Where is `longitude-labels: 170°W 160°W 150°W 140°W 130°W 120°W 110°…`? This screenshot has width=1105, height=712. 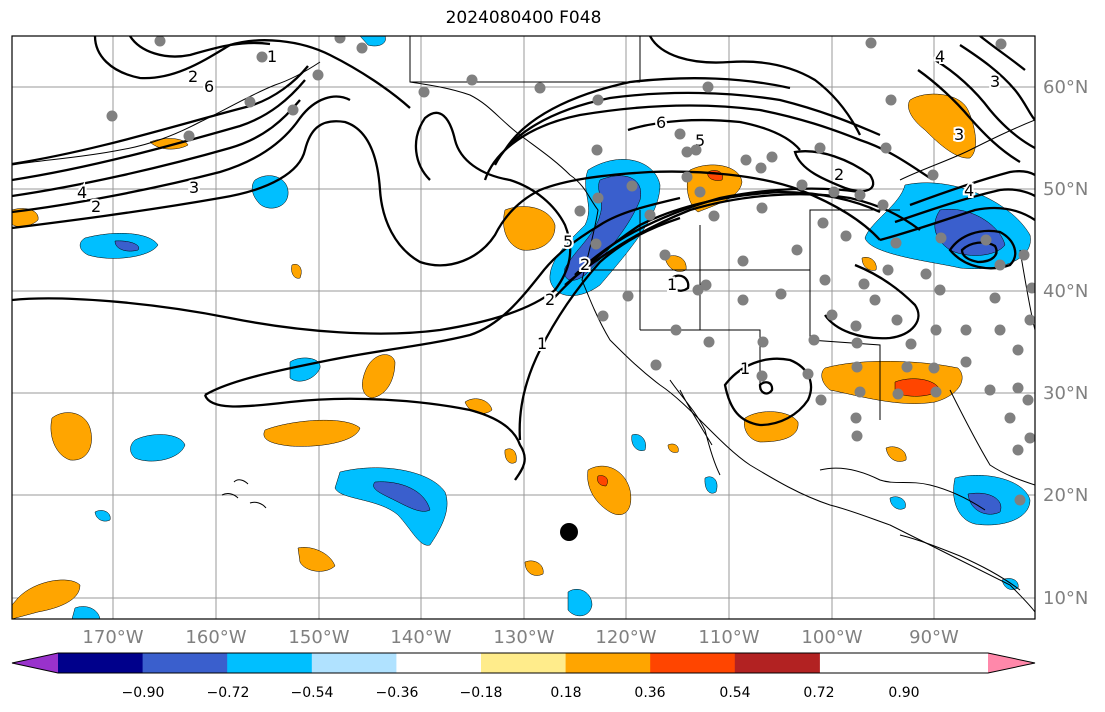
longitude-labels: 170°W 160°W 150°W 140°W 130°W 120°W 110°… is located at coordinates (520, 637).